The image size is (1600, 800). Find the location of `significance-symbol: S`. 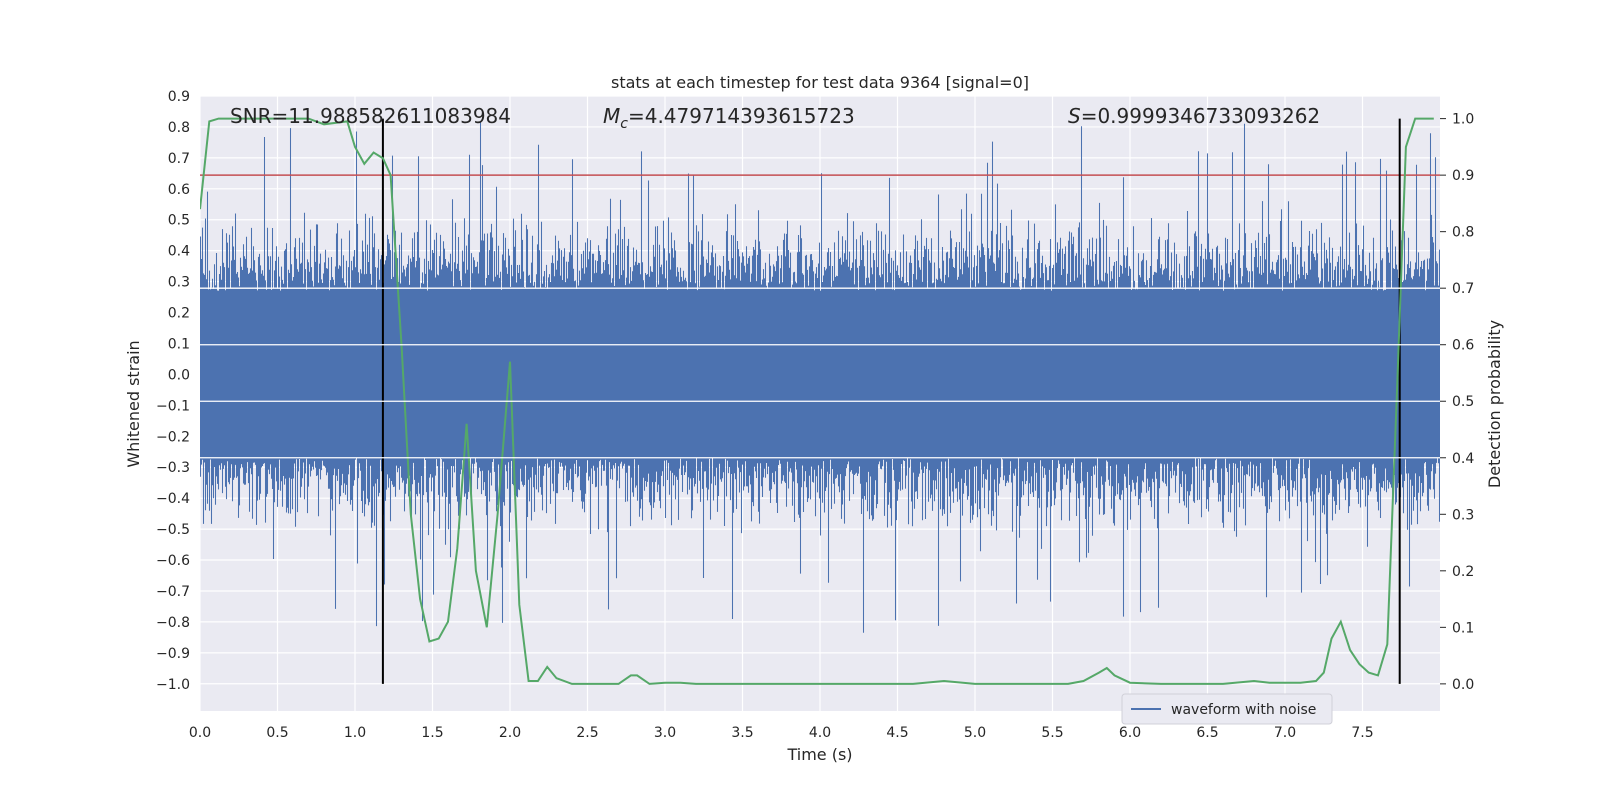

significance-symbol: S is located at coordinates (1074, 116).